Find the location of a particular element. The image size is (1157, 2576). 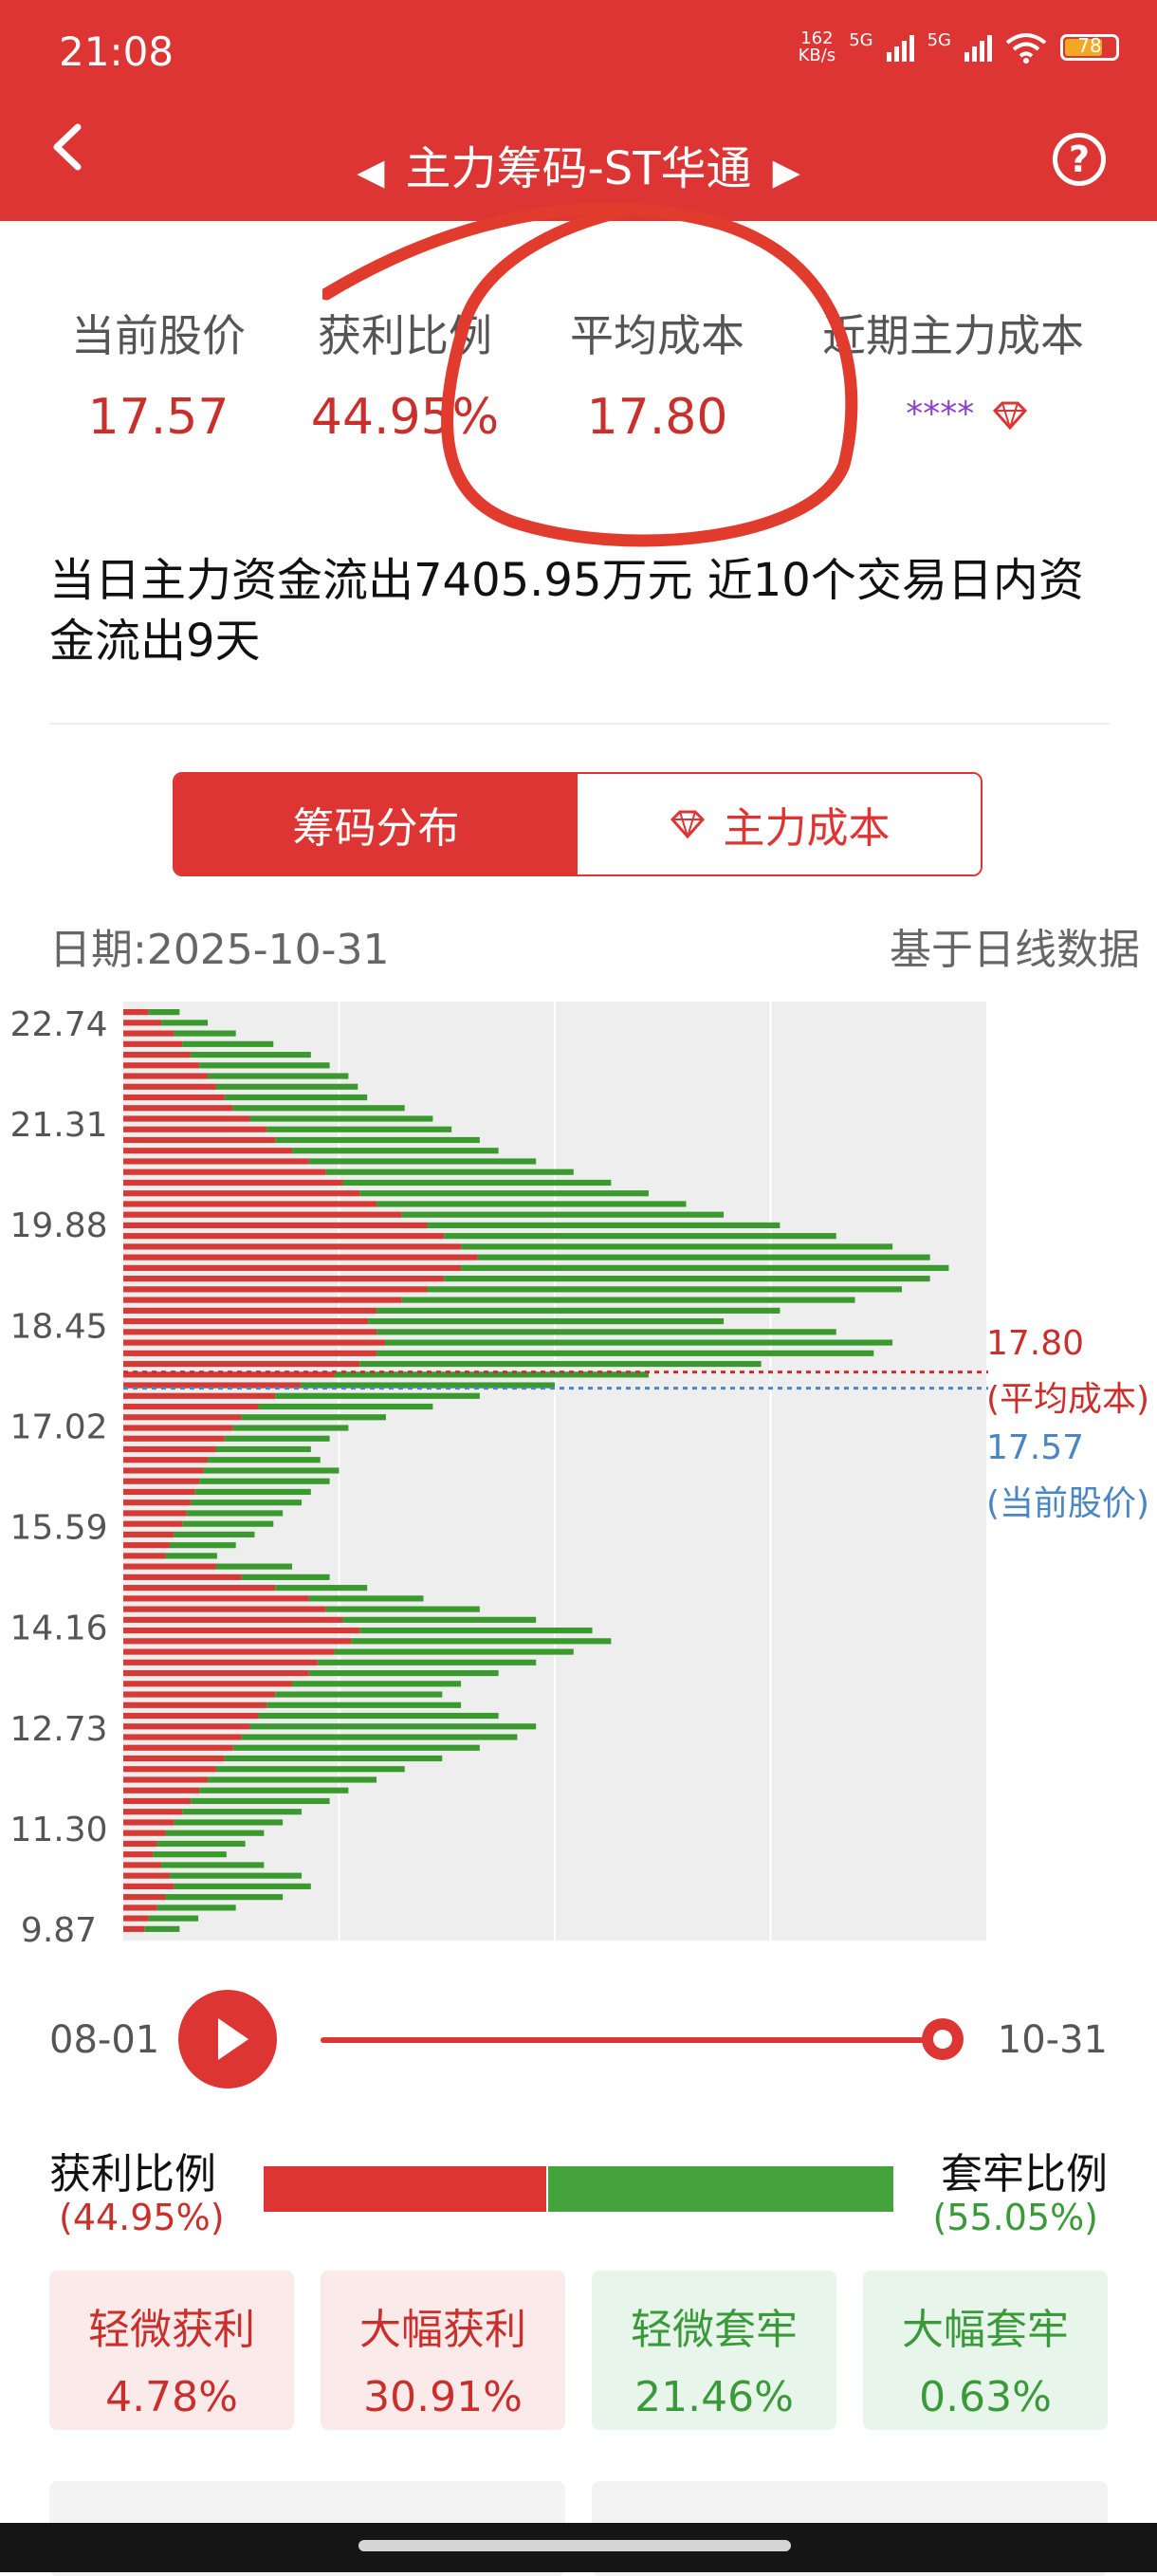

tab-main-cost: 主力成本 is located at coordinates (779, 824).